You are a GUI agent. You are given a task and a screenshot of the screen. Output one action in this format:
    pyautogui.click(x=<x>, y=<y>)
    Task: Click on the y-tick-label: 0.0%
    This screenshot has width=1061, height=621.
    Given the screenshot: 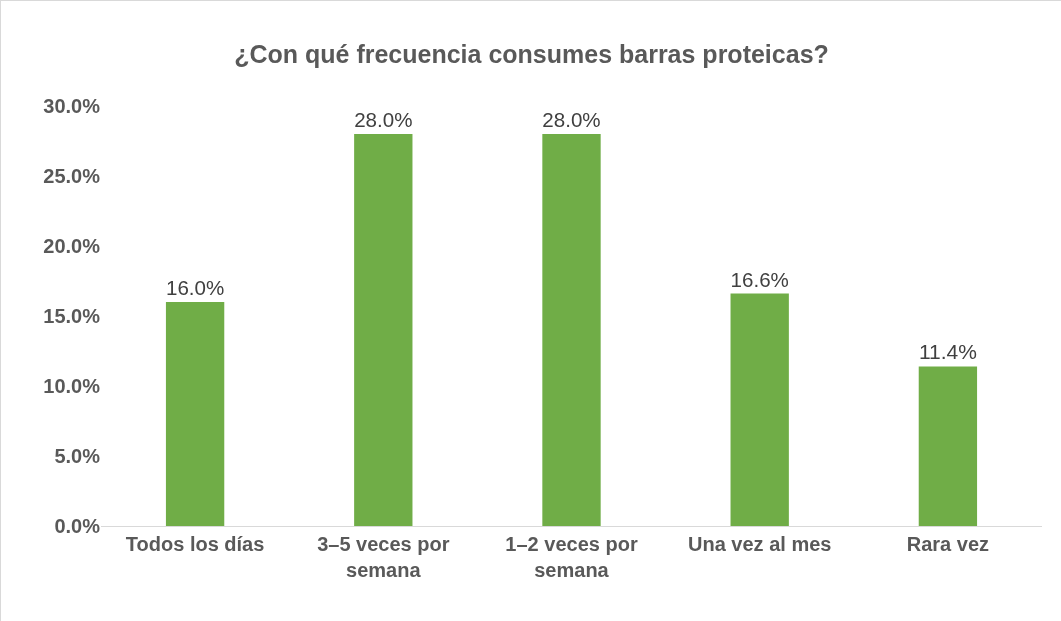 What is the action you would take?
    pyautogui.click(x=77, y=526)
    